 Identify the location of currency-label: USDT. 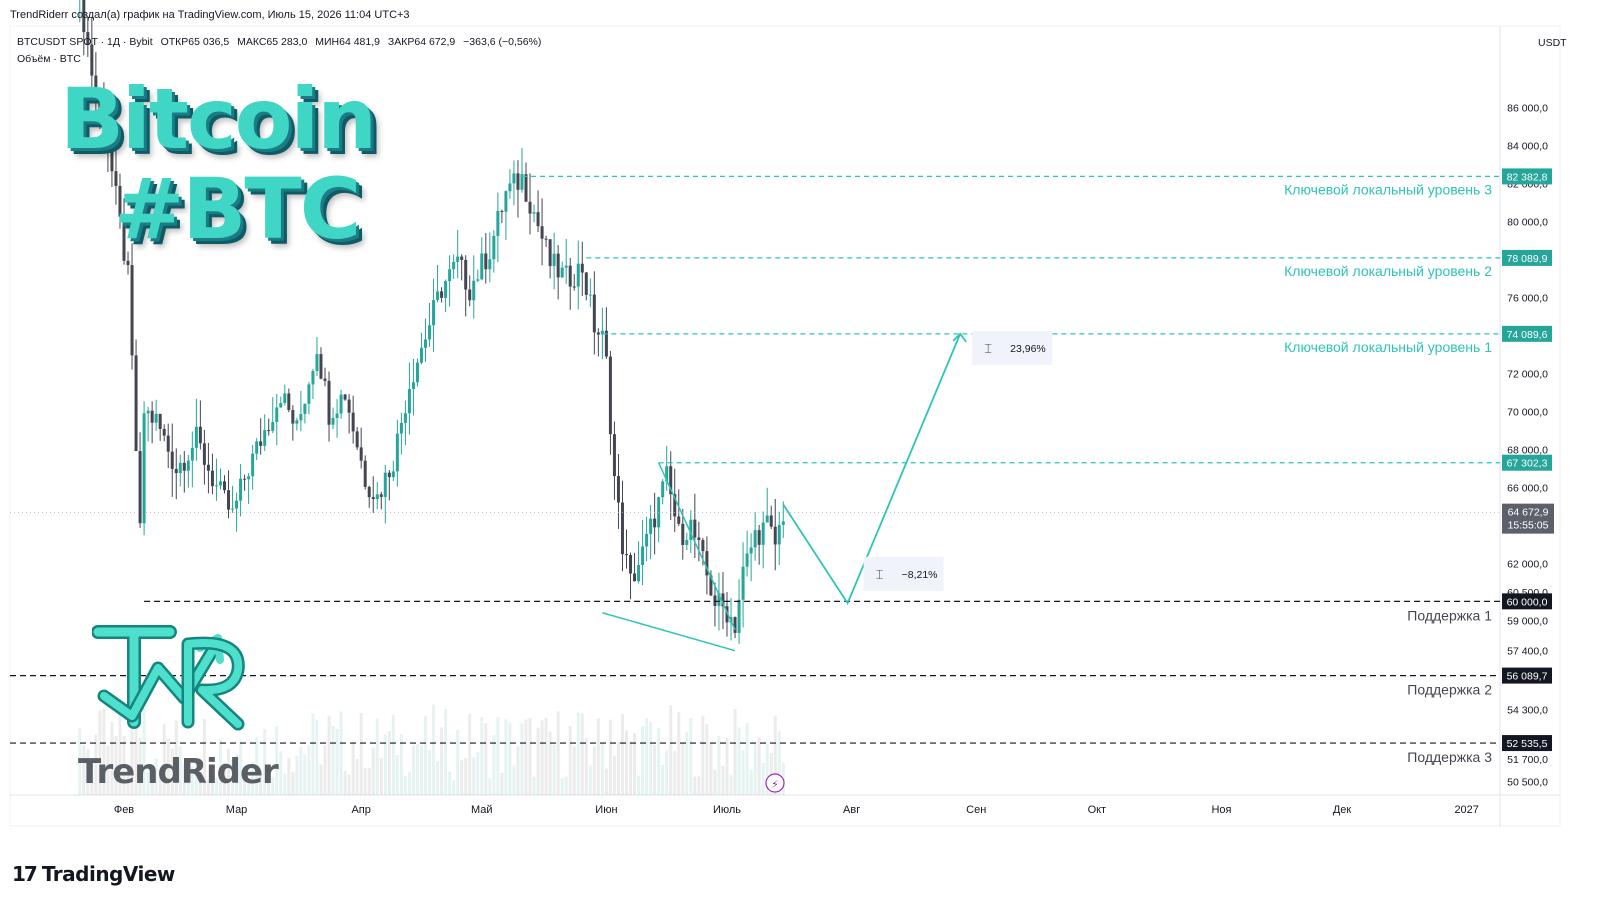
(1552, 43).